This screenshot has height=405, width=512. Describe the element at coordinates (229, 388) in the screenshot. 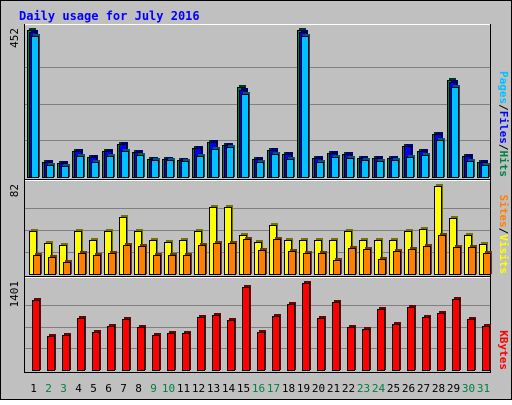

I see `x-tick-label-14: 14` at that location.